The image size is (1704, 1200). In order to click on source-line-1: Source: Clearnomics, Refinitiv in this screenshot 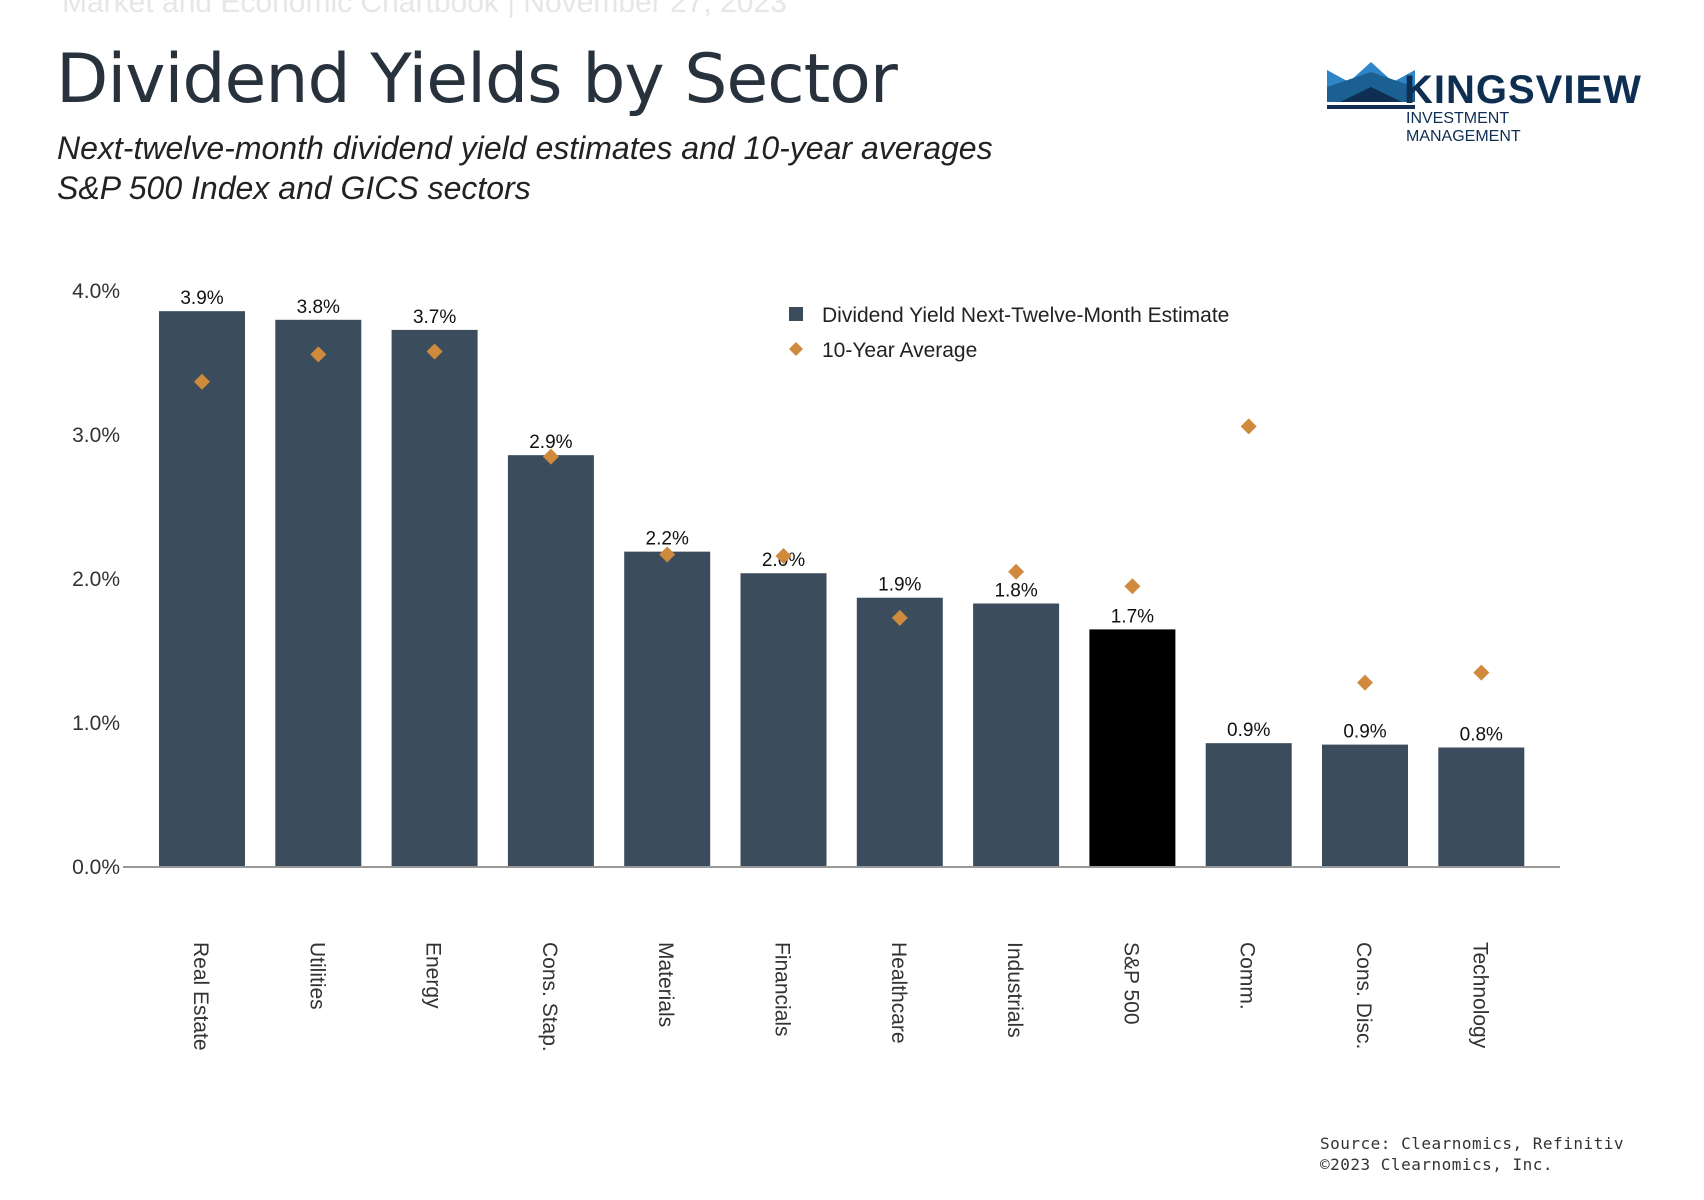, I will do `click(1472, 1143)`.